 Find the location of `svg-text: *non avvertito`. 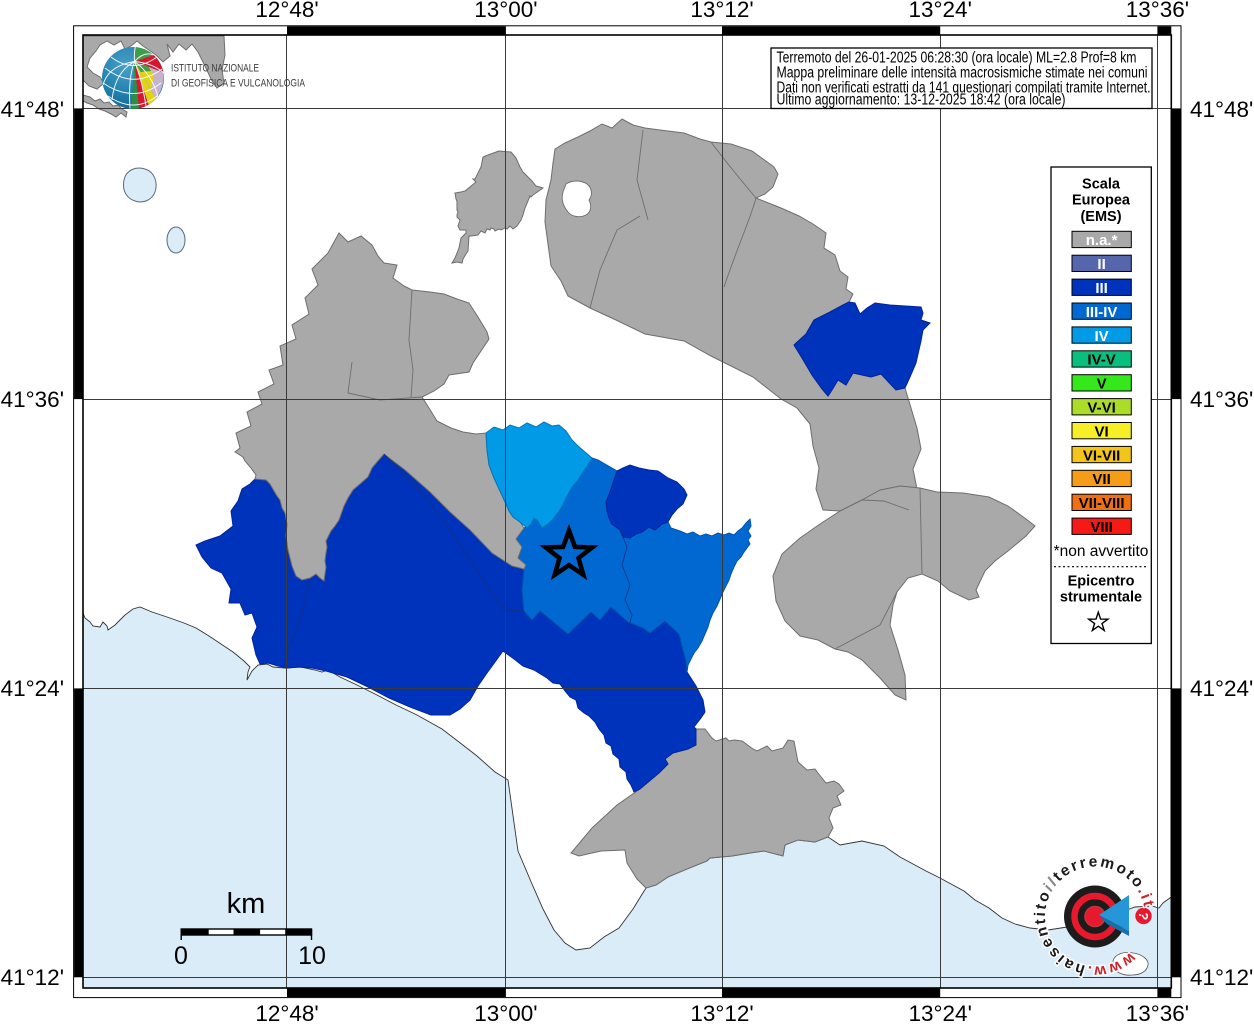

svg-text: *non avvertito is located at coordinates (1101, 551).